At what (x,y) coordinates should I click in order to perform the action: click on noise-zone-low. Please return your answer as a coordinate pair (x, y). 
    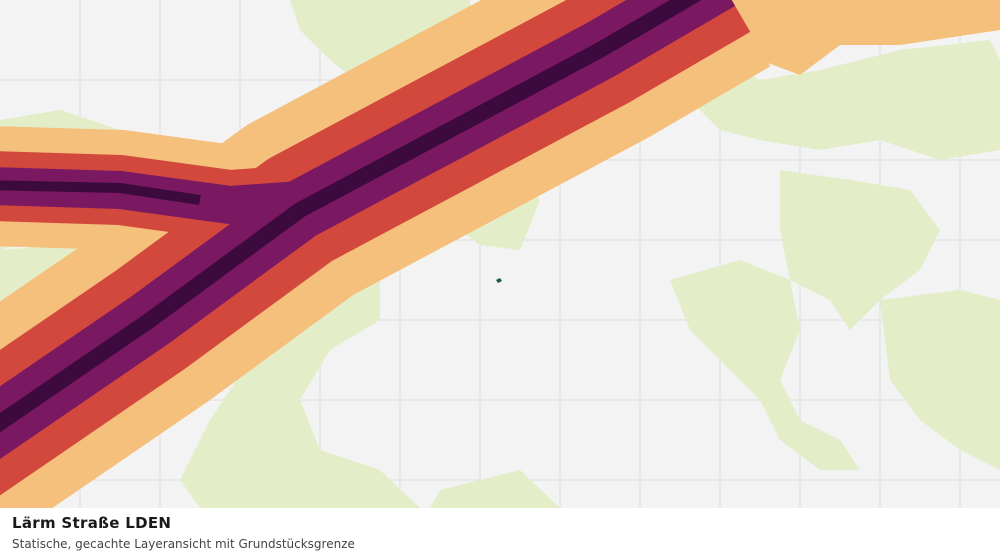
    Looking at the image, I should click on (845, 37).